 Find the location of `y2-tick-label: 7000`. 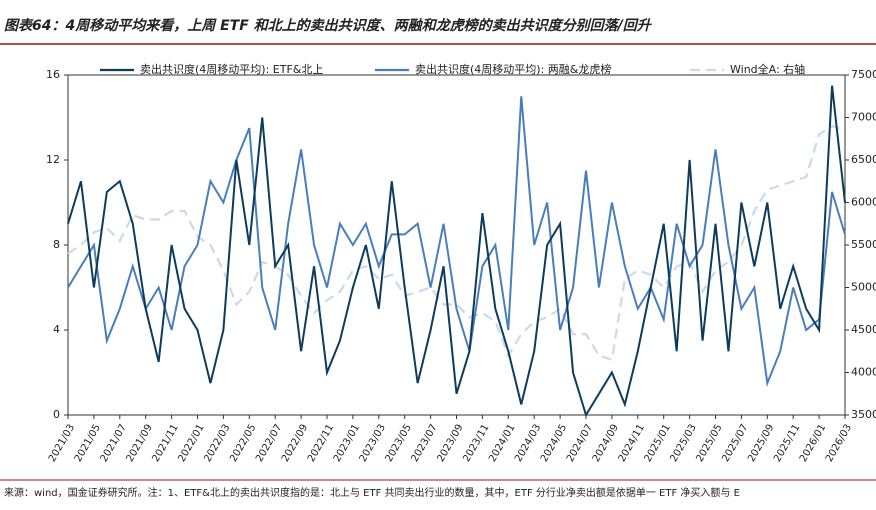

y2-tick-label: 7000 is located at coordinates (863, 117).